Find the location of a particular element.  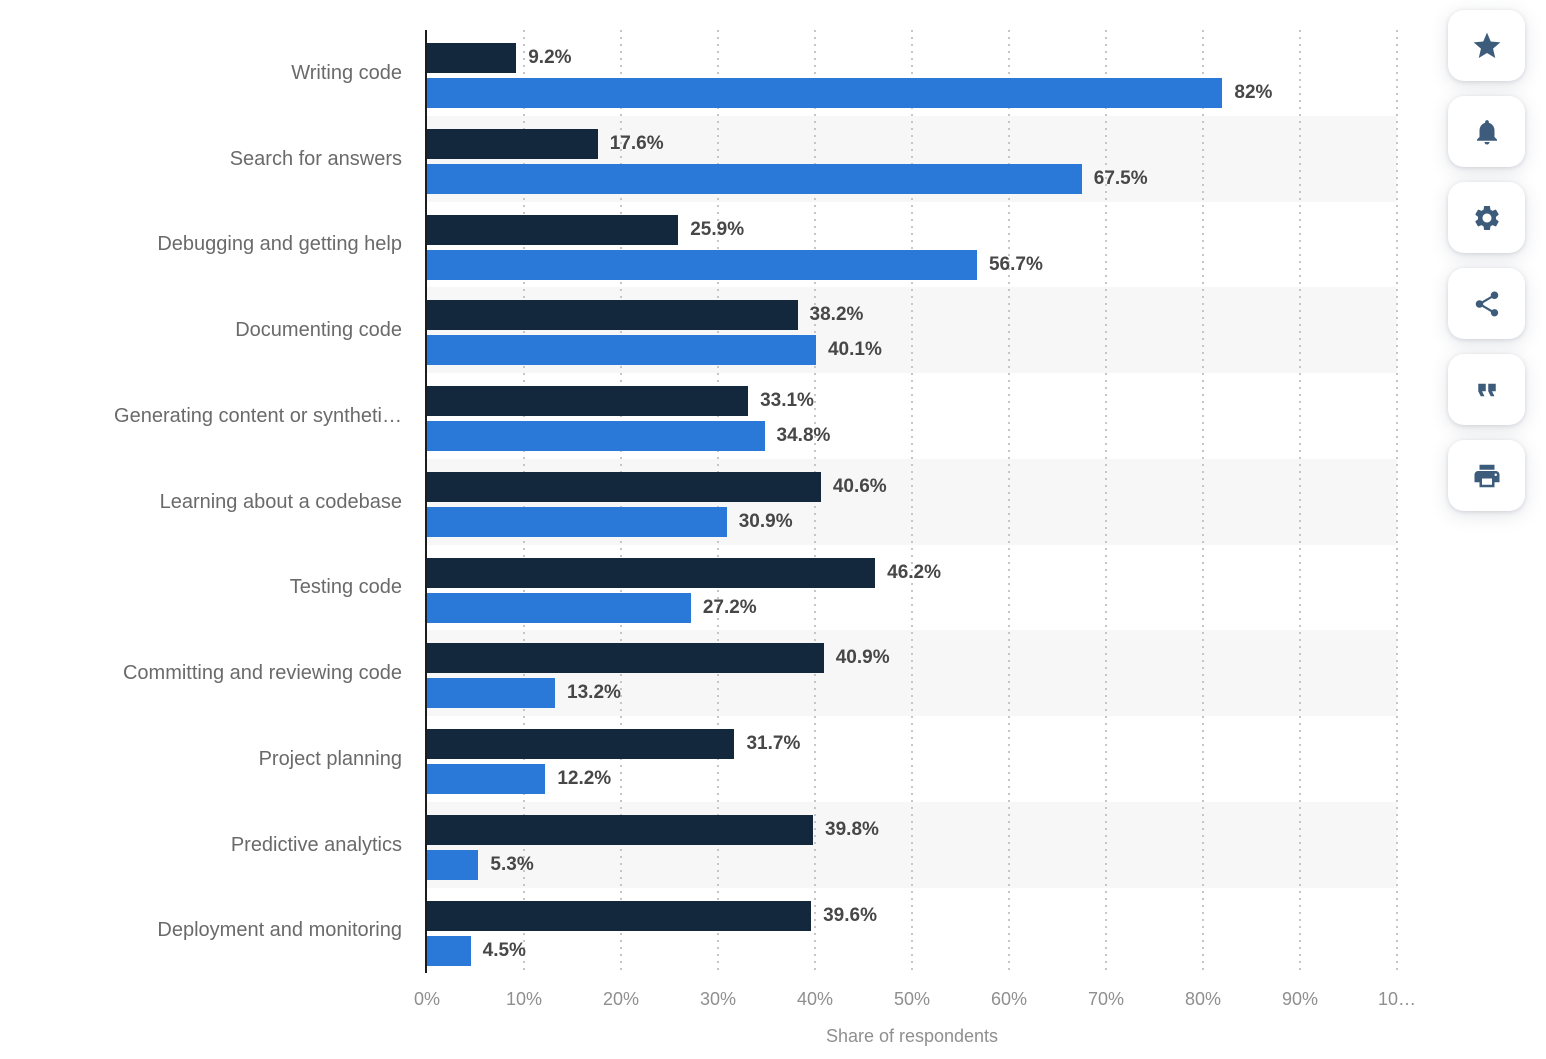

x-axis-tick-label: 80% is located at coordinates (1203, 999).